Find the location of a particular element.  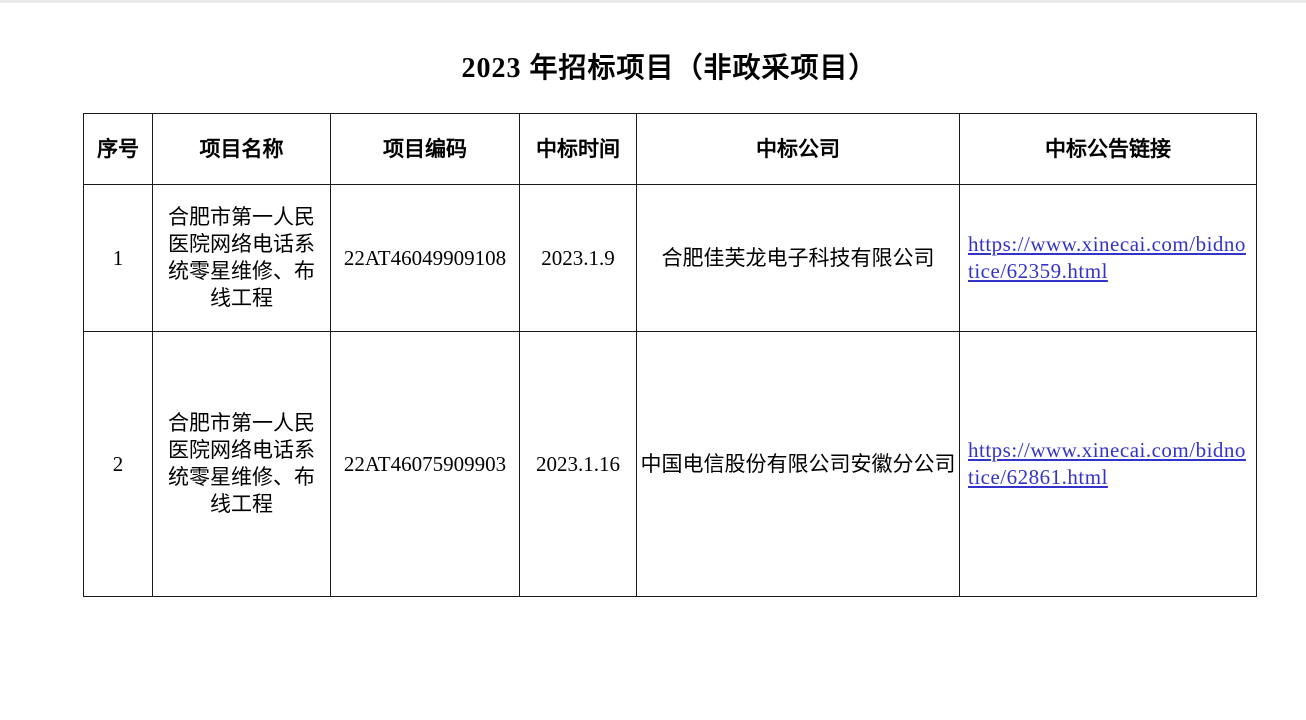

column-header-seq: 序号 is located at coordinates (118, 149).